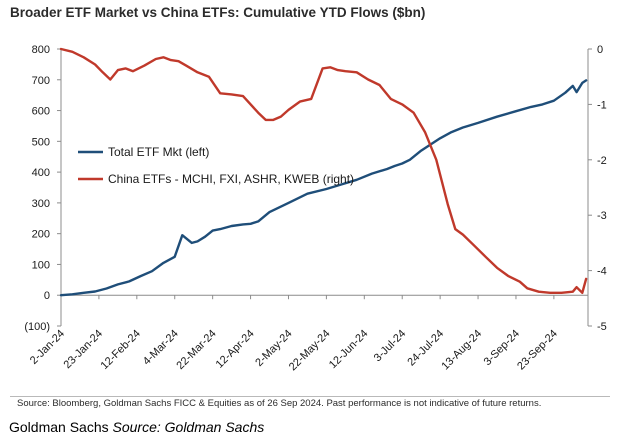  What do you see at coordinates (41, 265) in the screenshot?
I see `left-y-tick-label: 100` at bounding box center [41, 265].